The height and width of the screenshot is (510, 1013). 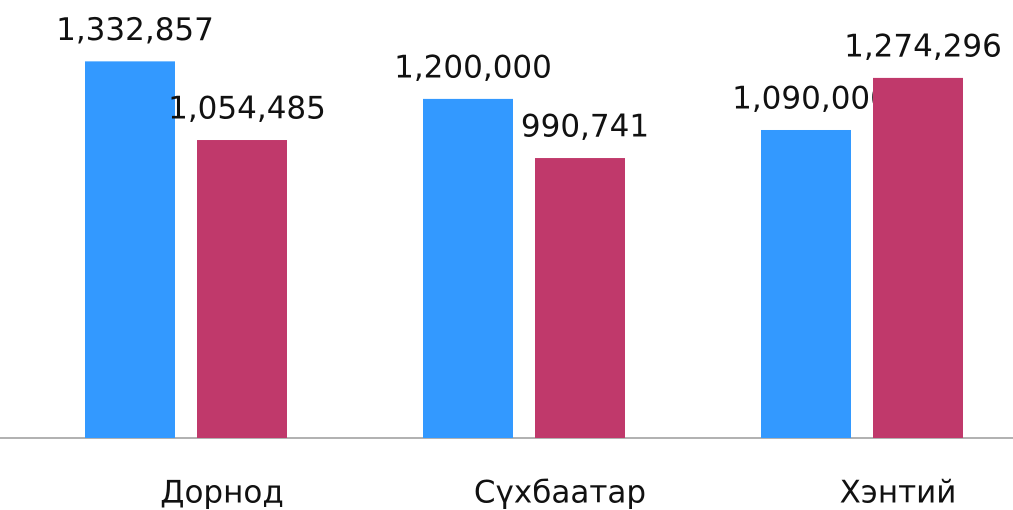 What do you see at coordinates (923, 46) in the screenshot?
I see `data-label: 1,274,296` at bounding box center [923, 46].